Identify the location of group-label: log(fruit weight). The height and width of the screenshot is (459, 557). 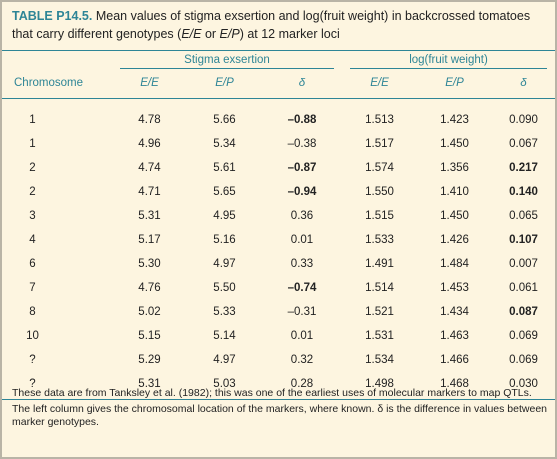
(448, 61).